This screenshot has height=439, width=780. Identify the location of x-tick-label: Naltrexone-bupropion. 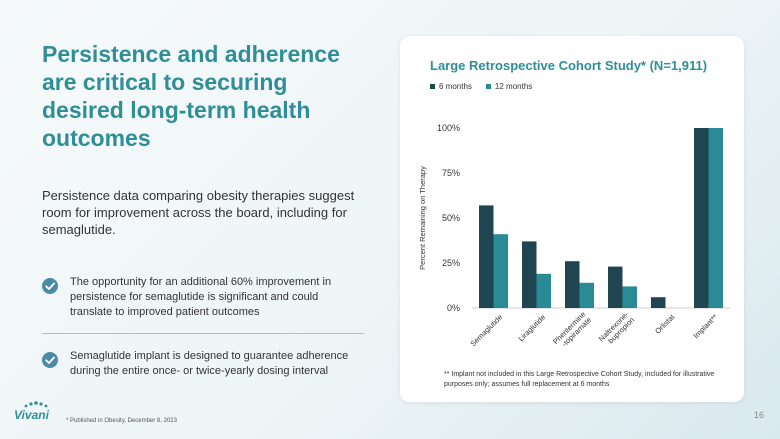
(617, 329).